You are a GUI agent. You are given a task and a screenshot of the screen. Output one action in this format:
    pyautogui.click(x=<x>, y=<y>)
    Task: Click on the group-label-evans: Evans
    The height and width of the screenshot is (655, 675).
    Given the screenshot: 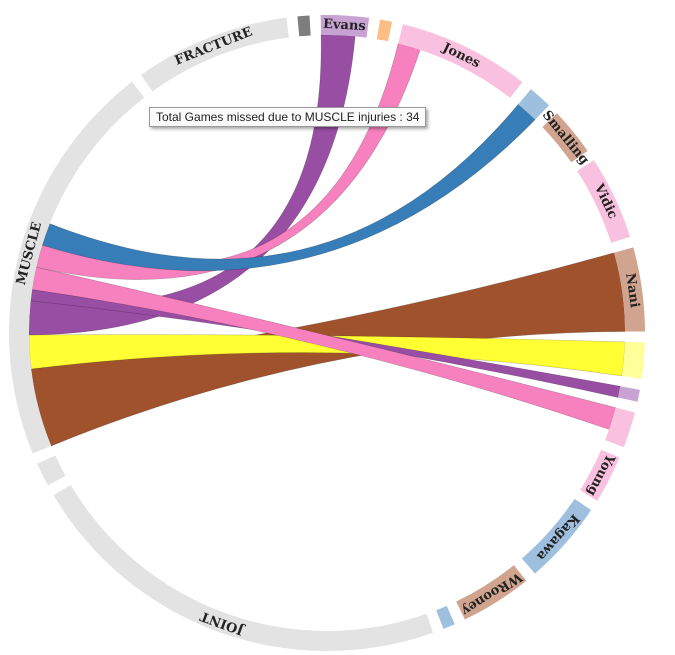 What is the action you would take?
    pyautogui.click(x=344, y=25)
    